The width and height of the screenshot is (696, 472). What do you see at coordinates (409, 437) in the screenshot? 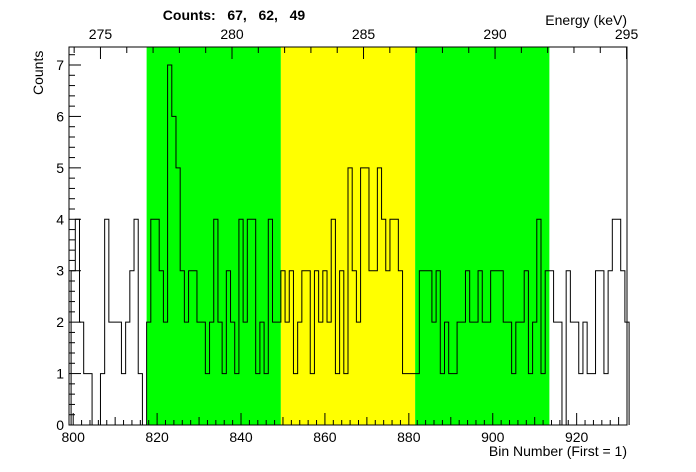
I see `x-tick-label: 880` at bounding box center [409, 437].